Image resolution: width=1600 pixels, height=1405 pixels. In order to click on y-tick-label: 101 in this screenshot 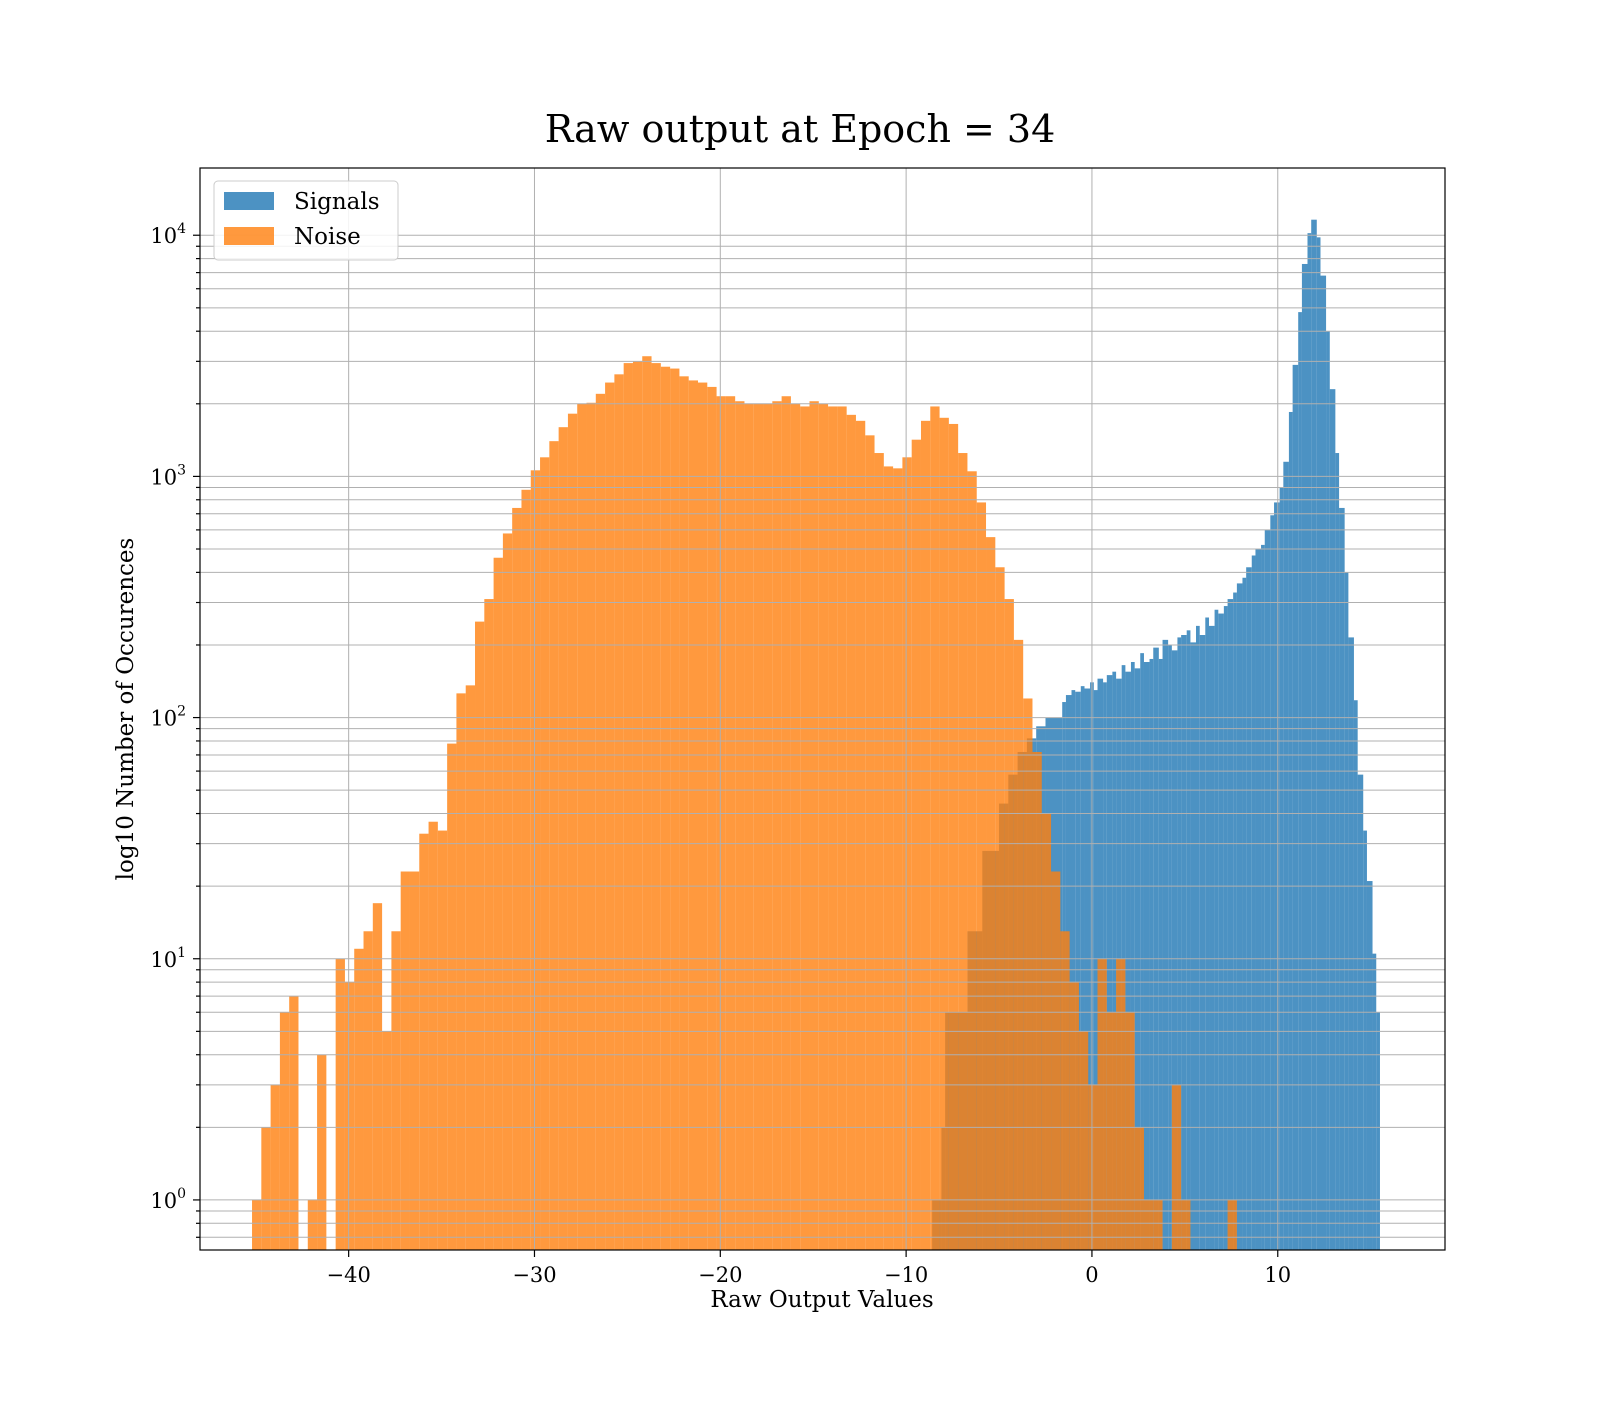, I will do `click(168, 958)`.